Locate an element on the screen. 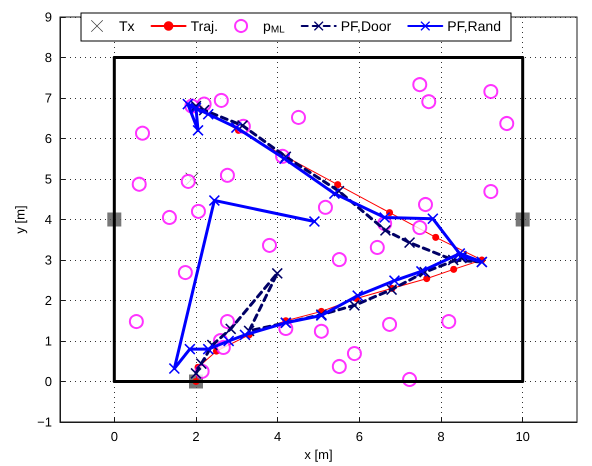 The image size is (592, 466). x-tick-label: 10 is located at coordinates (522, 436).